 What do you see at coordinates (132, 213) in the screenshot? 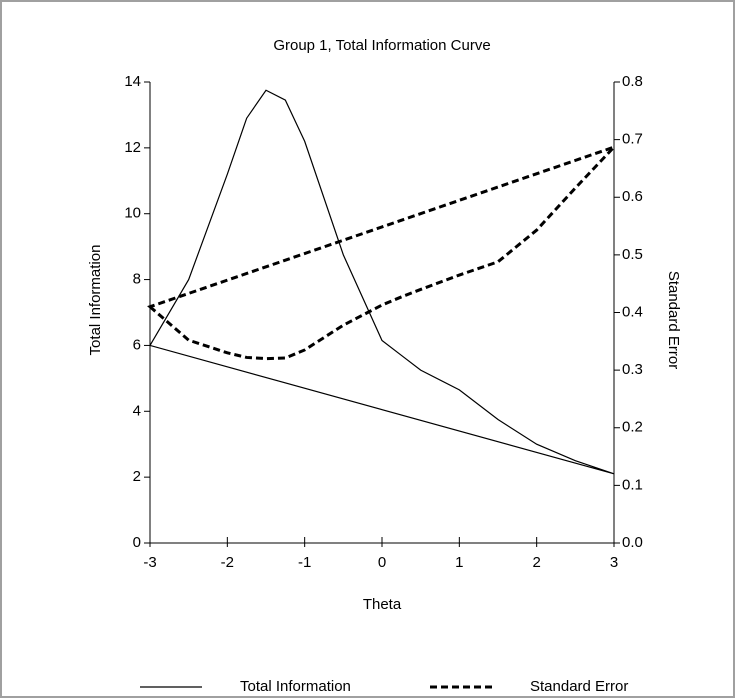
I see `y-tick-label: 10` at bounding box center [132, 213].